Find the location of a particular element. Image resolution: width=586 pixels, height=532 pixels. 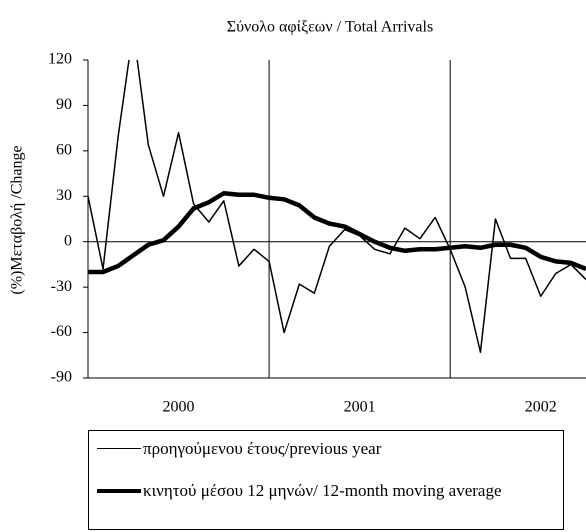

series-line is located at coordinates (337, 233).